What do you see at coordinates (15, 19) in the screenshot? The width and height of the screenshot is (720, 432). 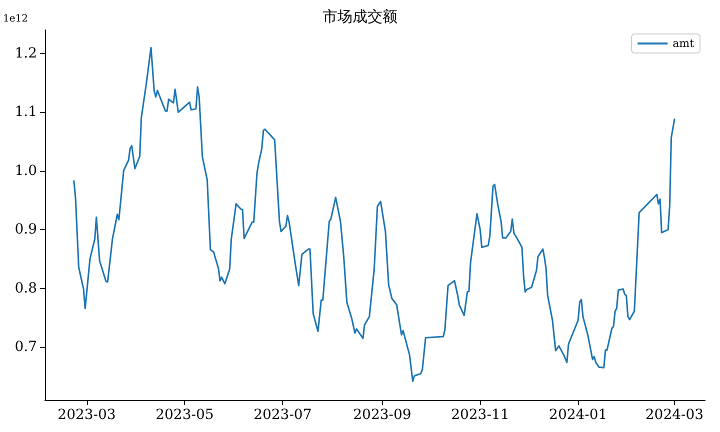 I see `y-axis-title: 1e12` at bounding box center [15, 19].